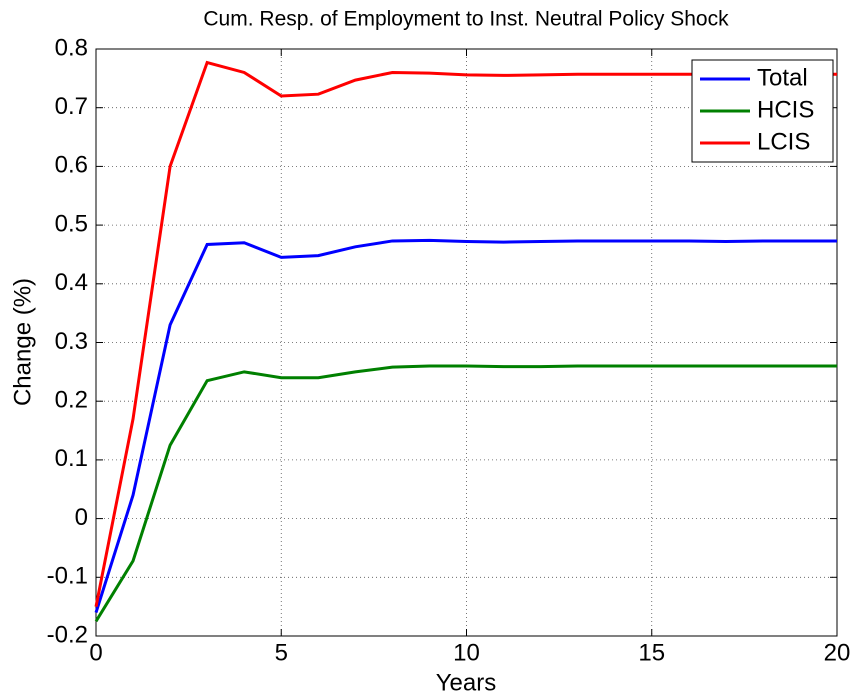  What do you see at coordinates (782, 77) in the screenshot?
I see `legend-label: Total` at bounding box center [782, 77].